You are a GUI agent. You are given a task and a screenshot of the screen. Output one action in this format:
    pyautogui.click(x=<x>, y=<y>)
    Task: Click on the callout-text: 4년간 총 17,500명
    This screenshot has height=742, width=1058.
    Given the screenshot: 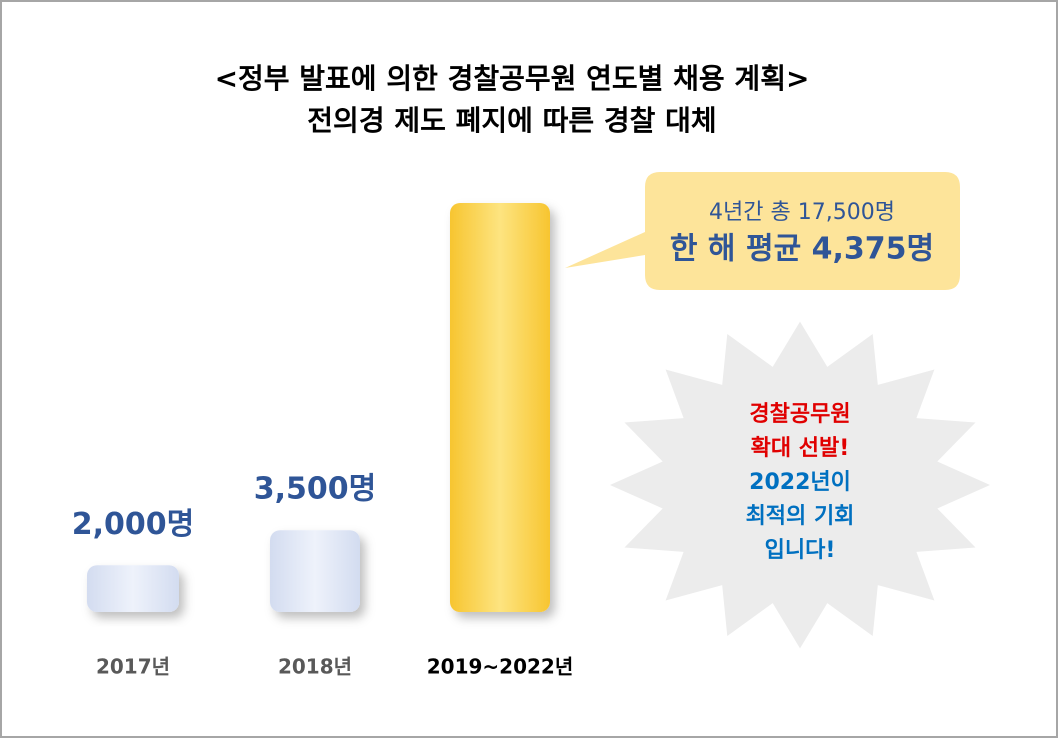 What is the action you would take?
    pyautogui.click(x=802, y=212)
    